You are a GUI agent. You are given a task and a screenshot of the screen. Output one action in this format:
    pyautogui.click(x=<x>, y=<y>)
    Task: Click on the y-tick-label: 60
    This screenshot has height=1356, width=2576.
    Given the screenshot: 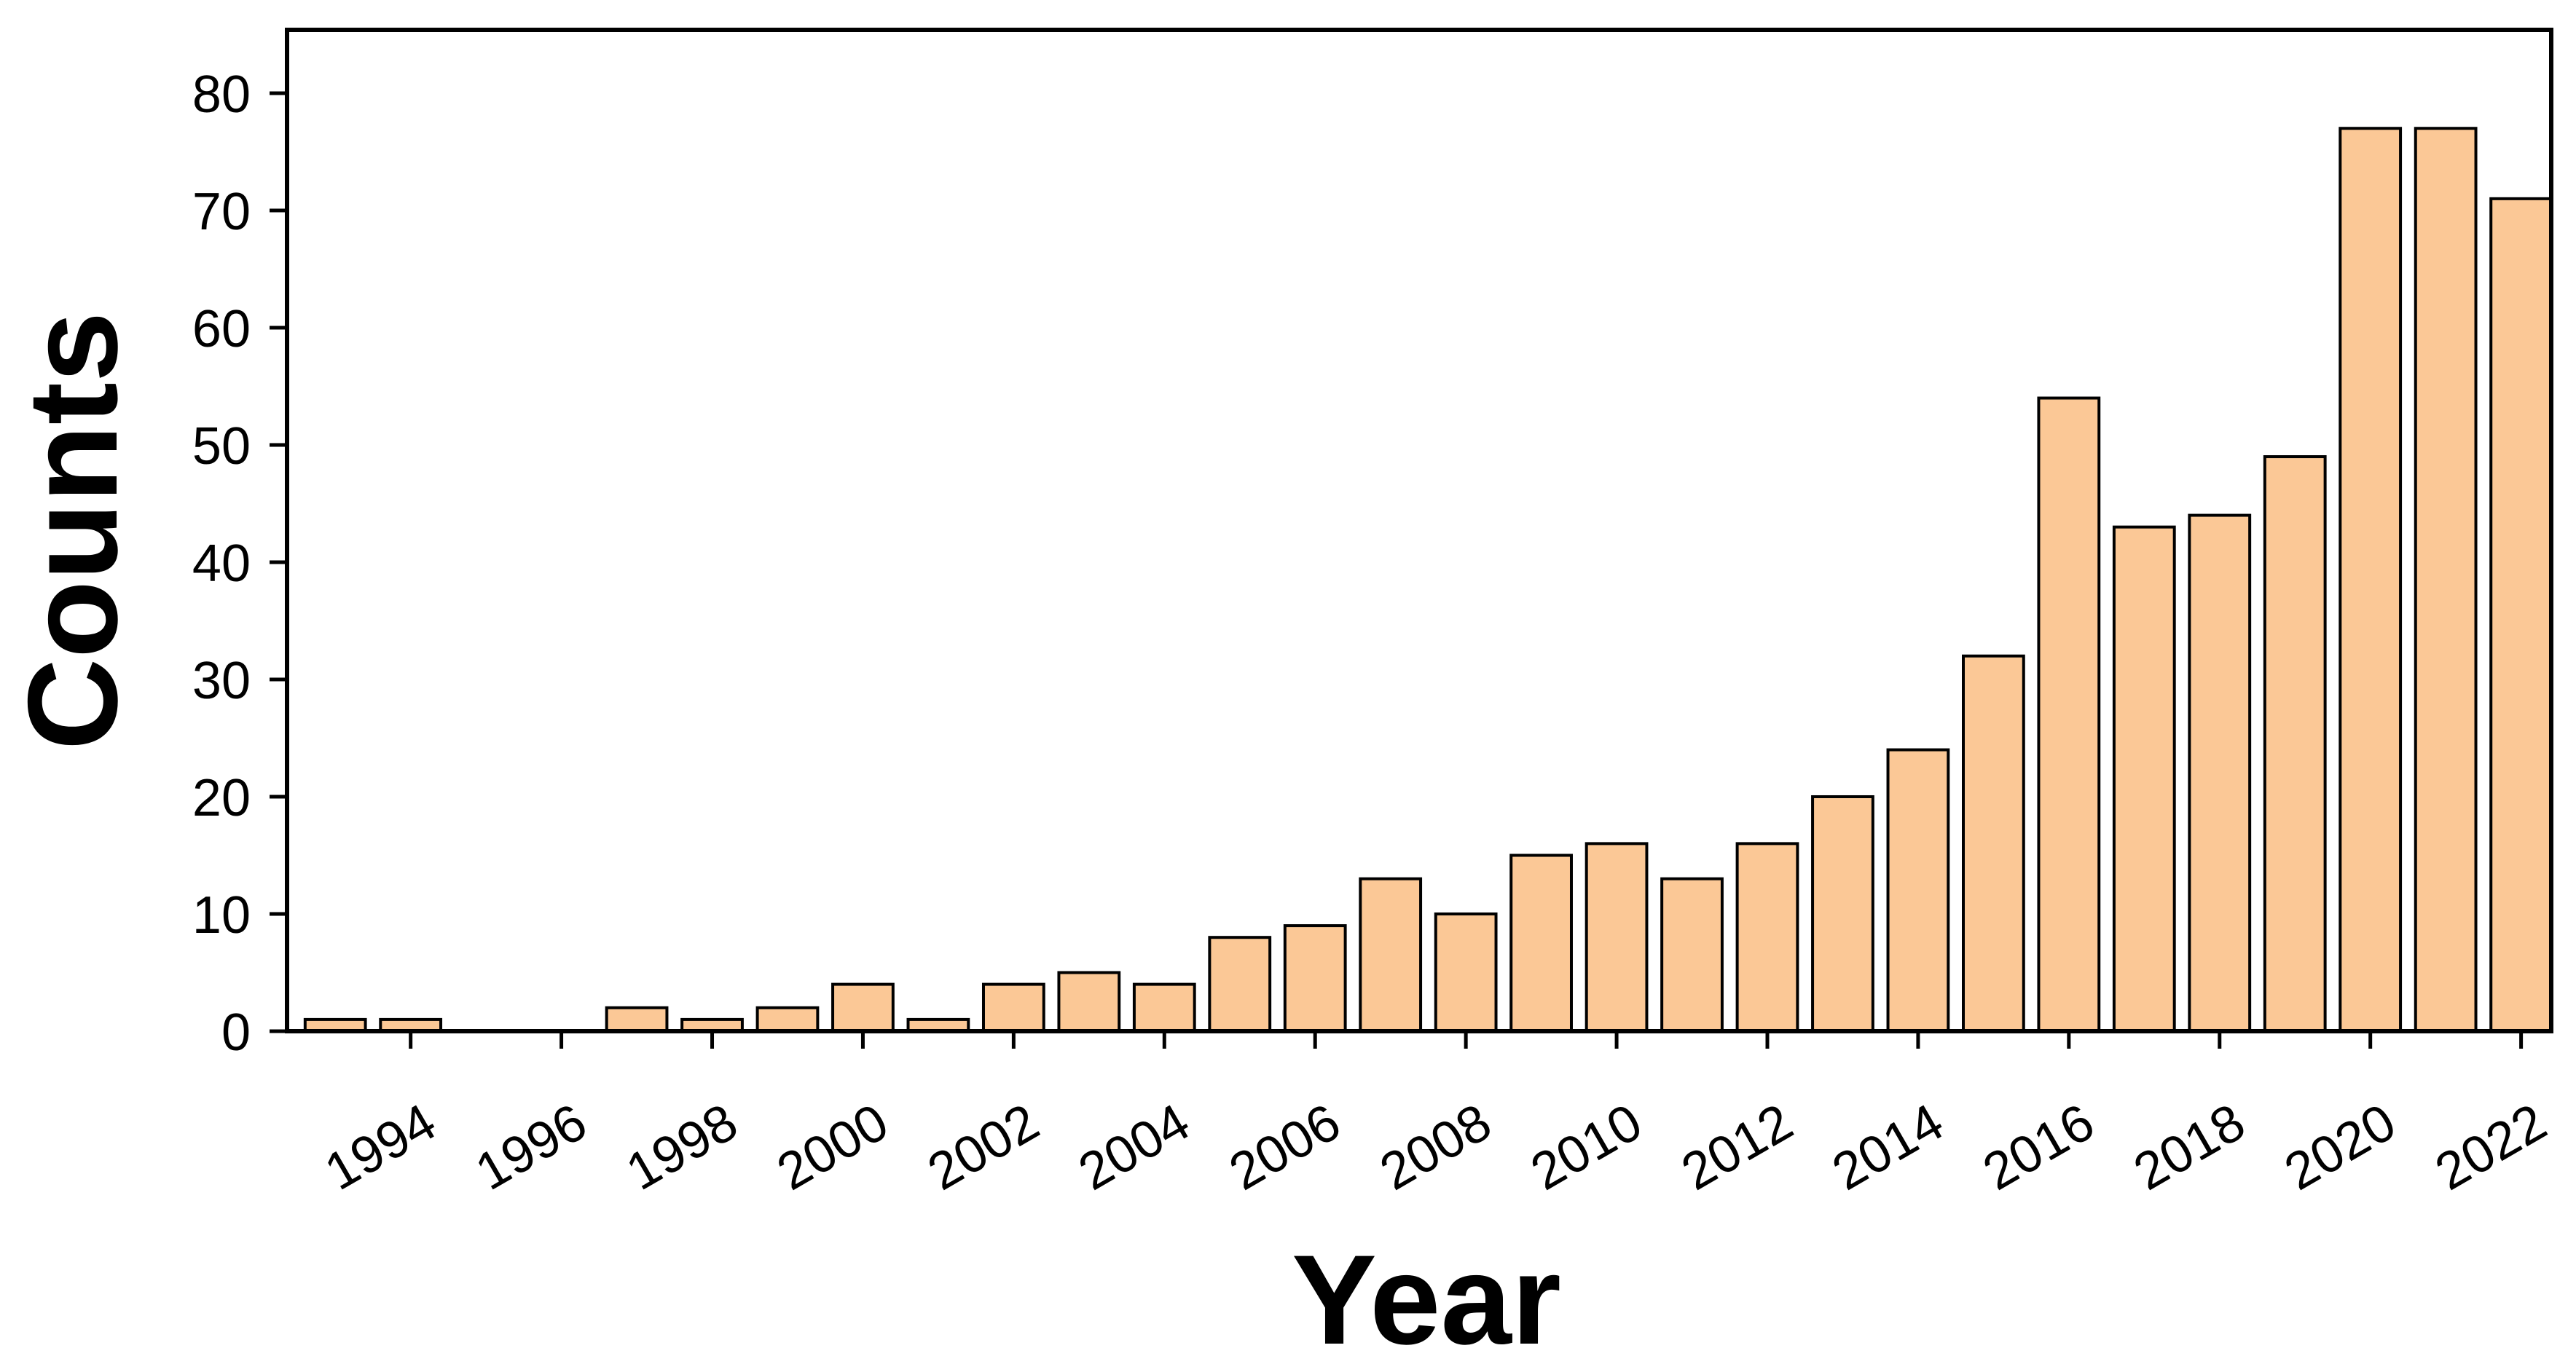 What is the action you would take?
    pyautogui.click(x=221, y=329)
    